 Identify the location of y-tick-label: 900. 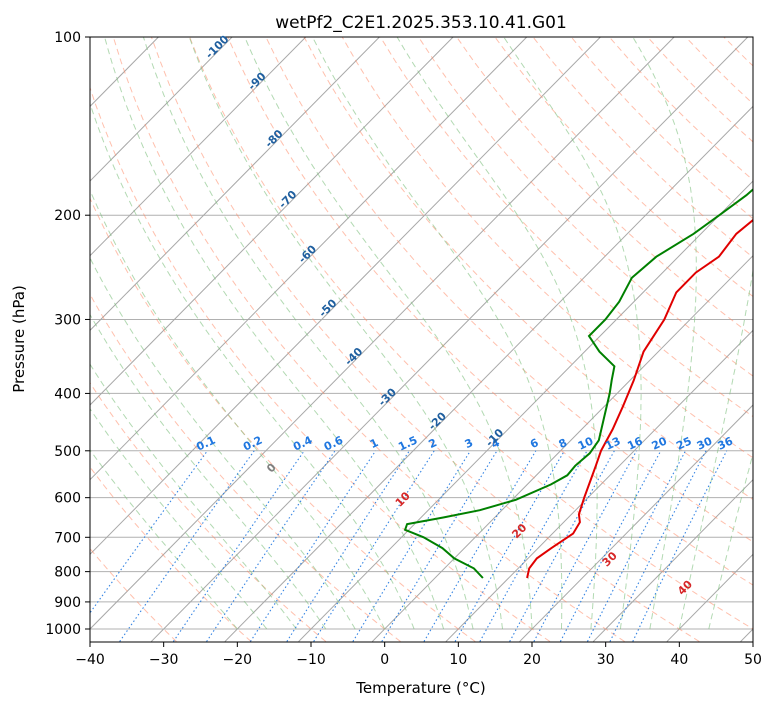
(67, 603).